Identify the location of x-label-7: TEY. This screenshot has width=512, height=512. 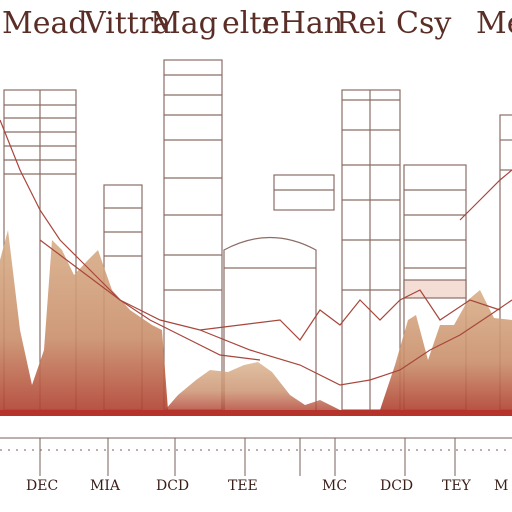
(456, 486).